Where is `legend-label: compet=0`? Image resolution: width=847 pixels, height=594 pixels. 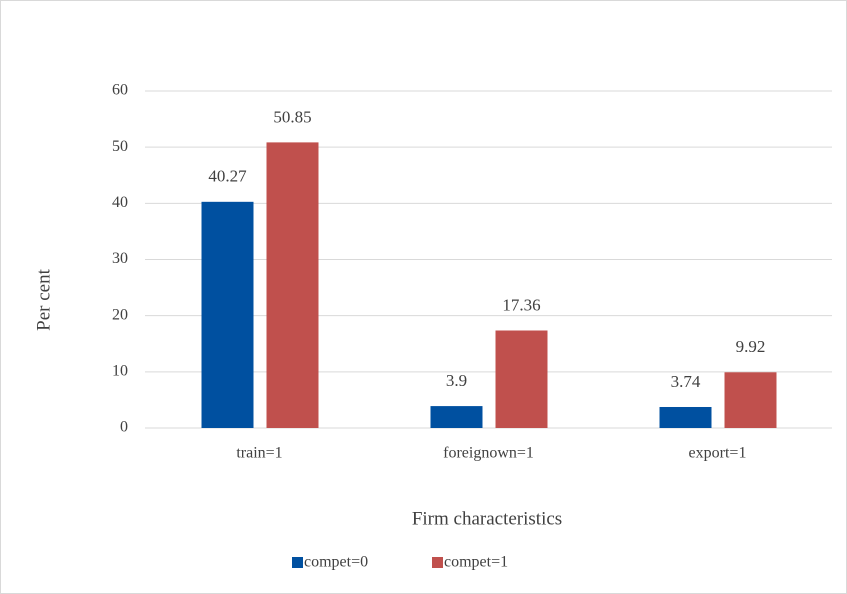
legend-label: compet=0 is located at coordinates (336, 562).